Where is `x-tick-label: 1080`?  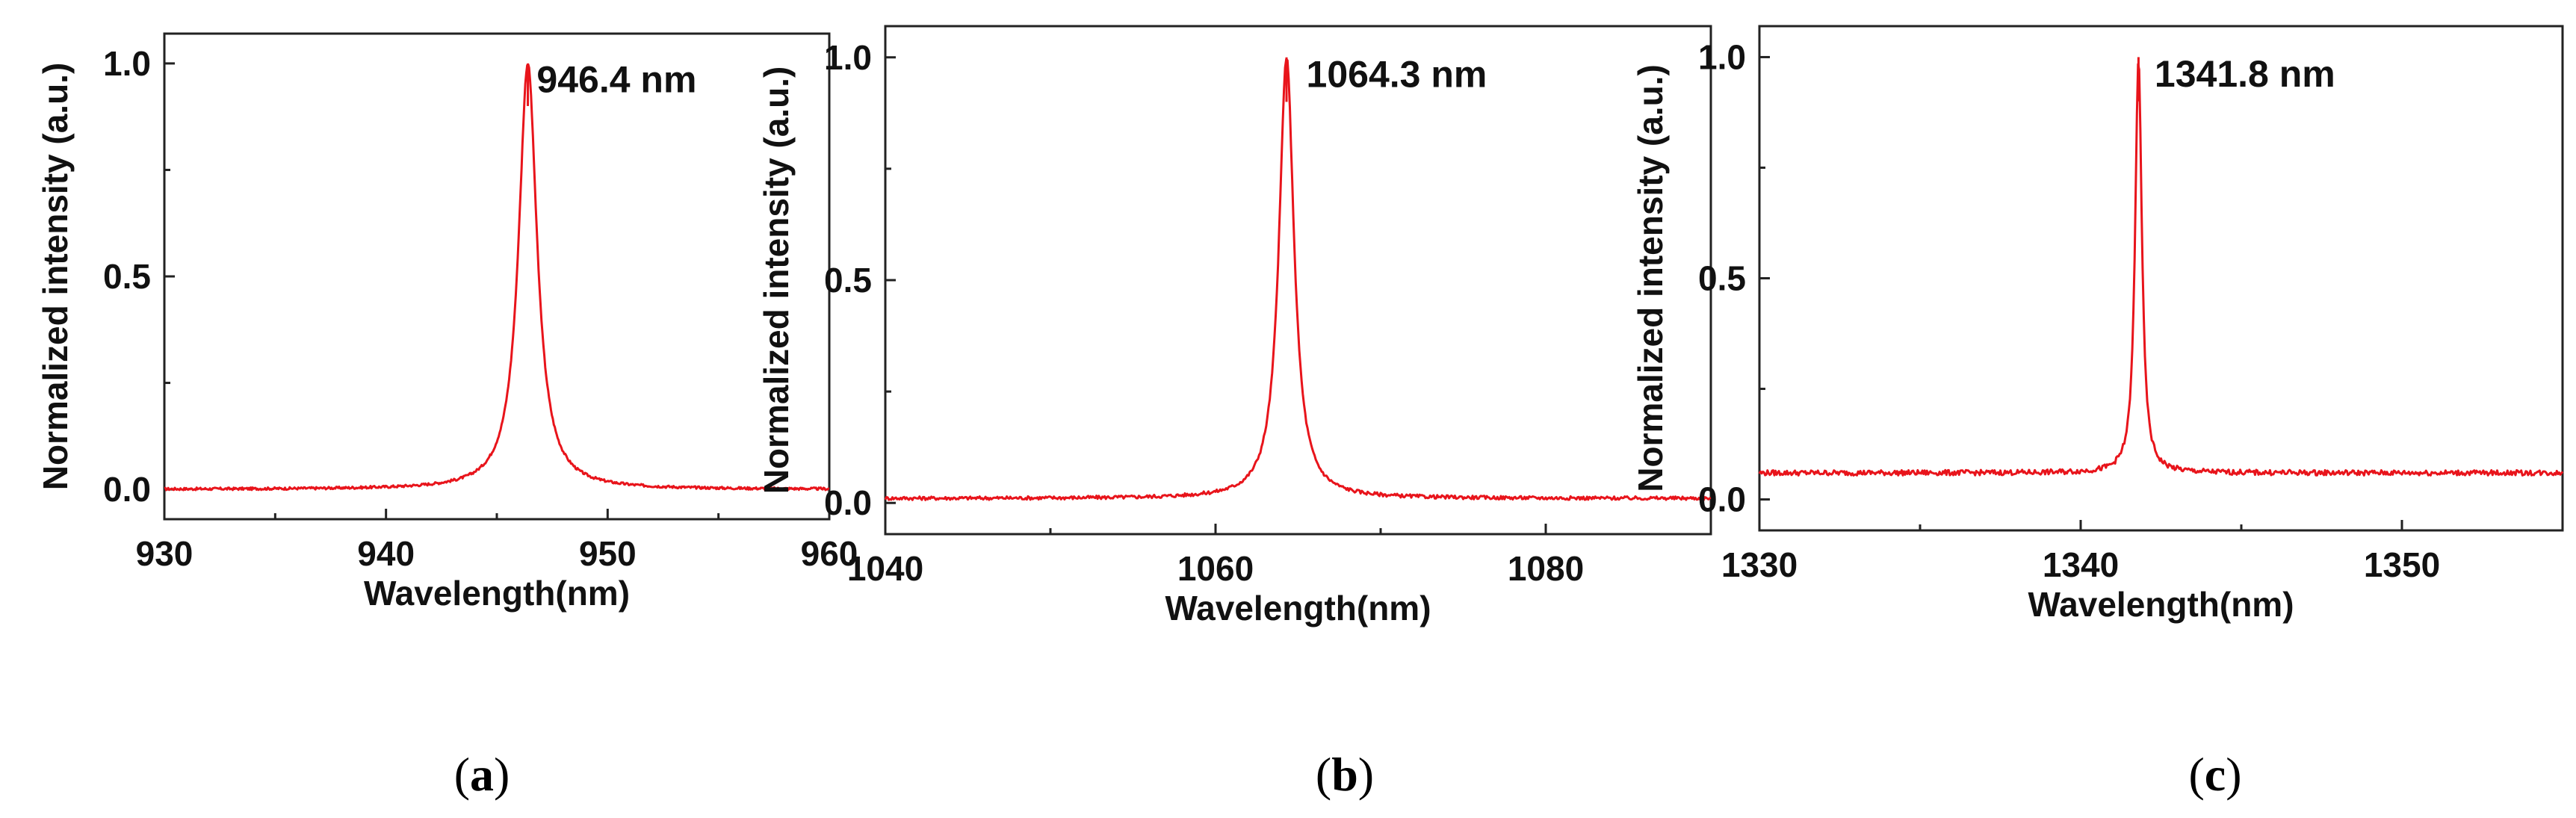 x-tick-label: 1080 is located at coordinates (1546, 568).